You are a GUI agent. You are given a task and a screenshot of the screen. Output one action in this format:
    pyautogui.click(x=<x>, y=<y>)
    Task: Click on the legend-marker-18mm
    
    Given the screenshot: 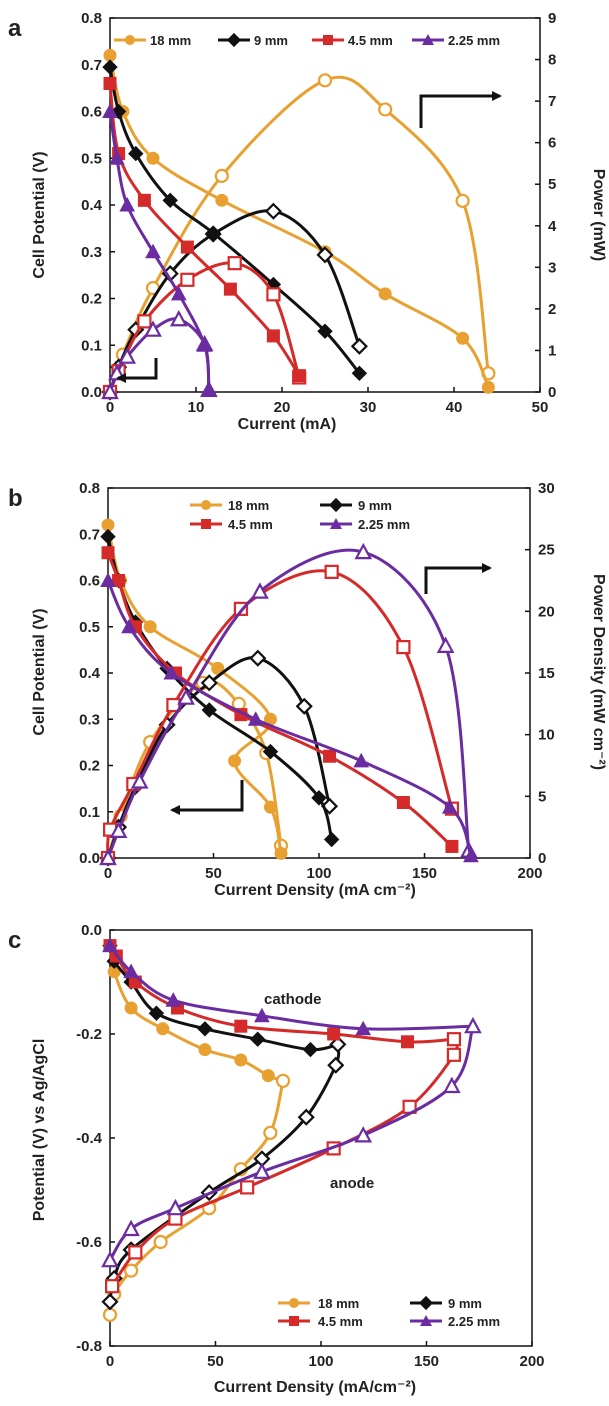 What is the action you would take?
    pyautogui.click(x=294, y=1303)
    